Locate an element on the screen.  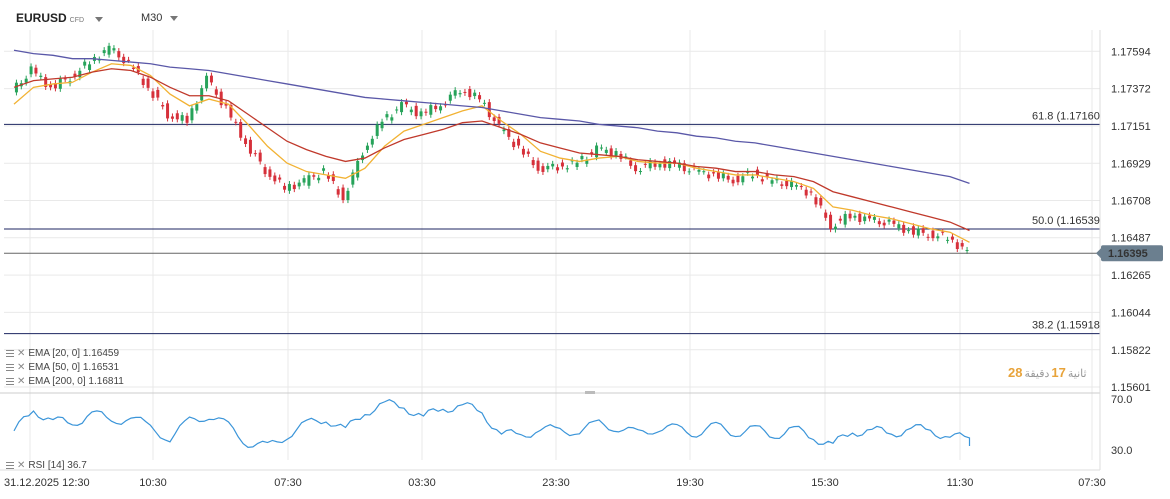
legend-ema50: ✕ EMA [50, 0] 1.16531 is located at coordinates (62, 367).